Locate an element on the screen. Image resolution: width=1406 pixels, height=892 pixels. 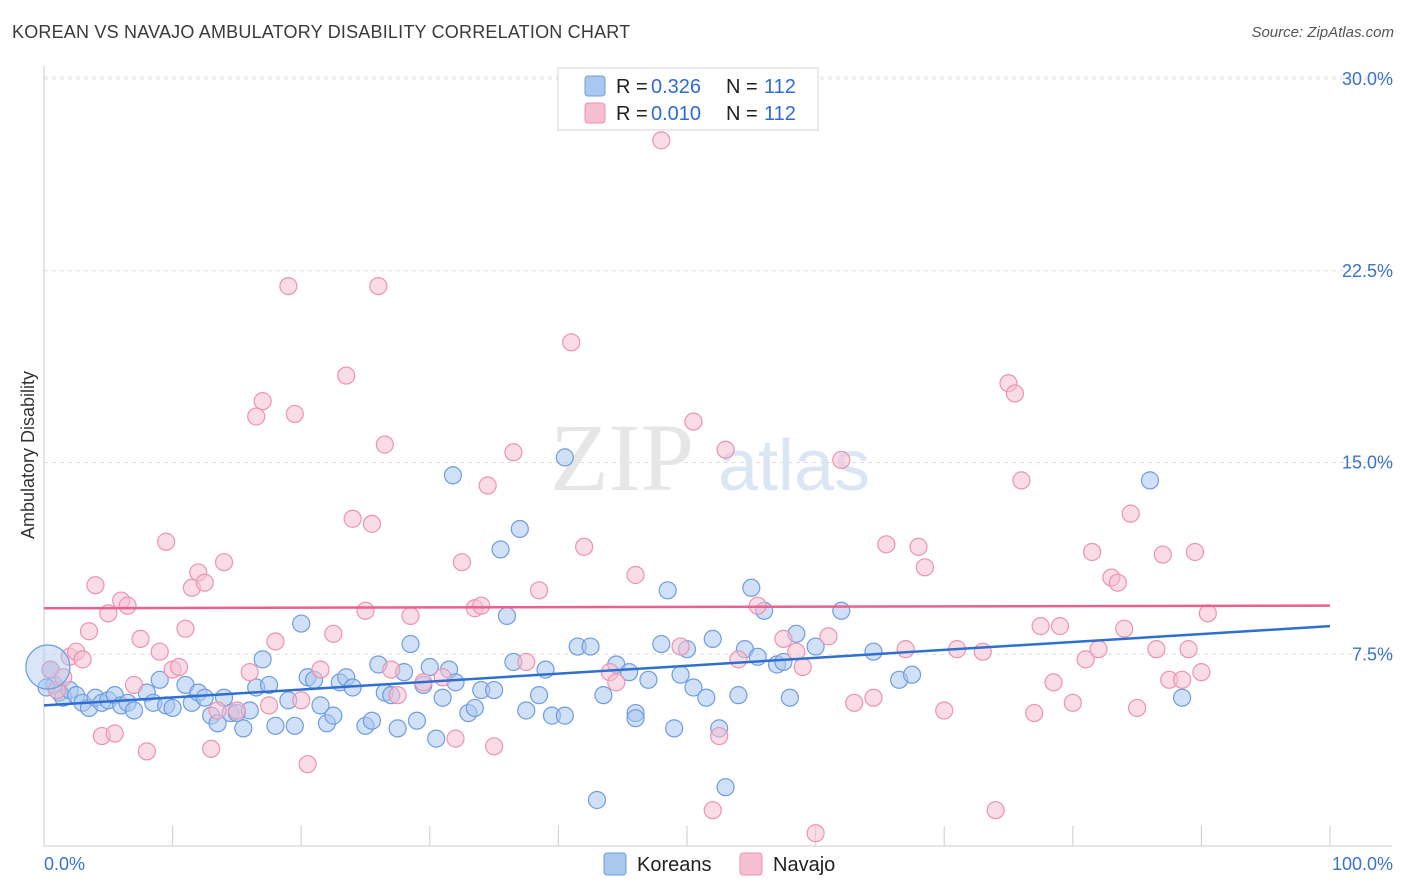
korean-trend-line is located at coordinates (687, 665).